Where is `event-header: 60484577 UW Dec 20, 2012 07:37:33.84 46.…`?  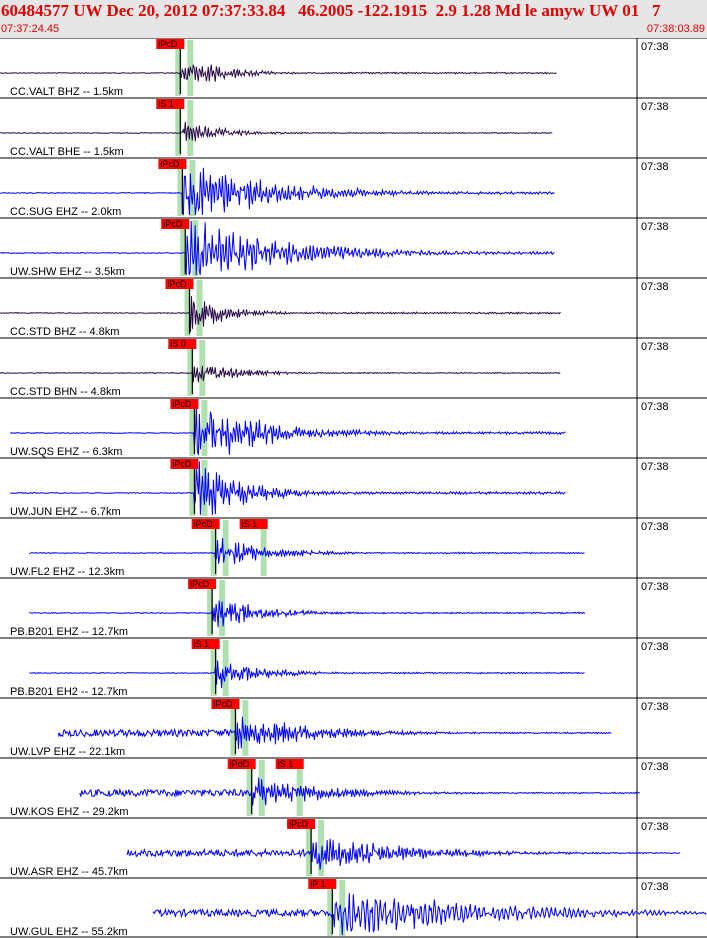 event-header: 60484577 UW Dec 20, 2012 07:37:33.84 46.… is located at coordinates (353, 19).